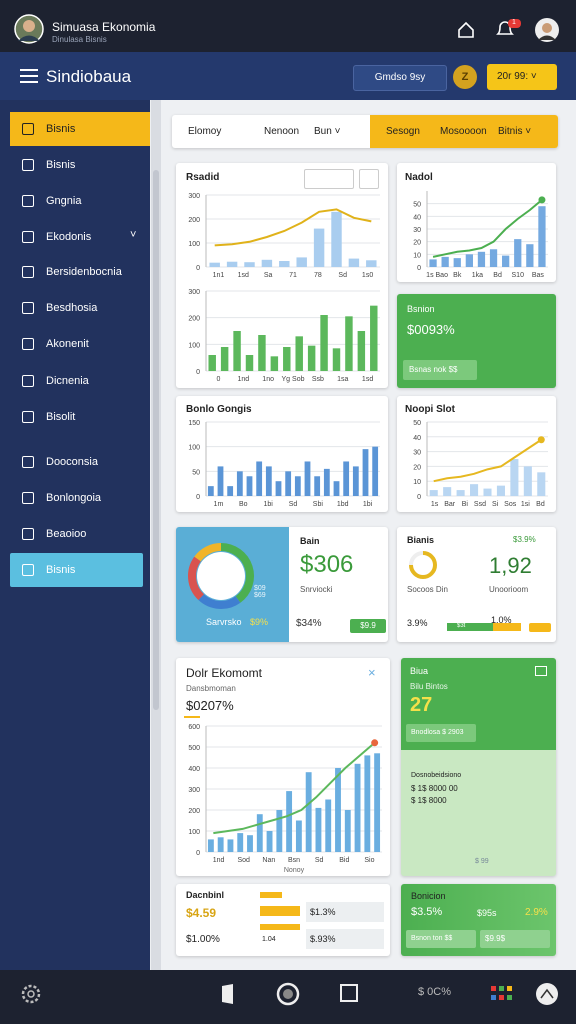  What do you see at coordinates (541, 671) in the screenshot?
I see `icon` at bounding box center [541, 671].